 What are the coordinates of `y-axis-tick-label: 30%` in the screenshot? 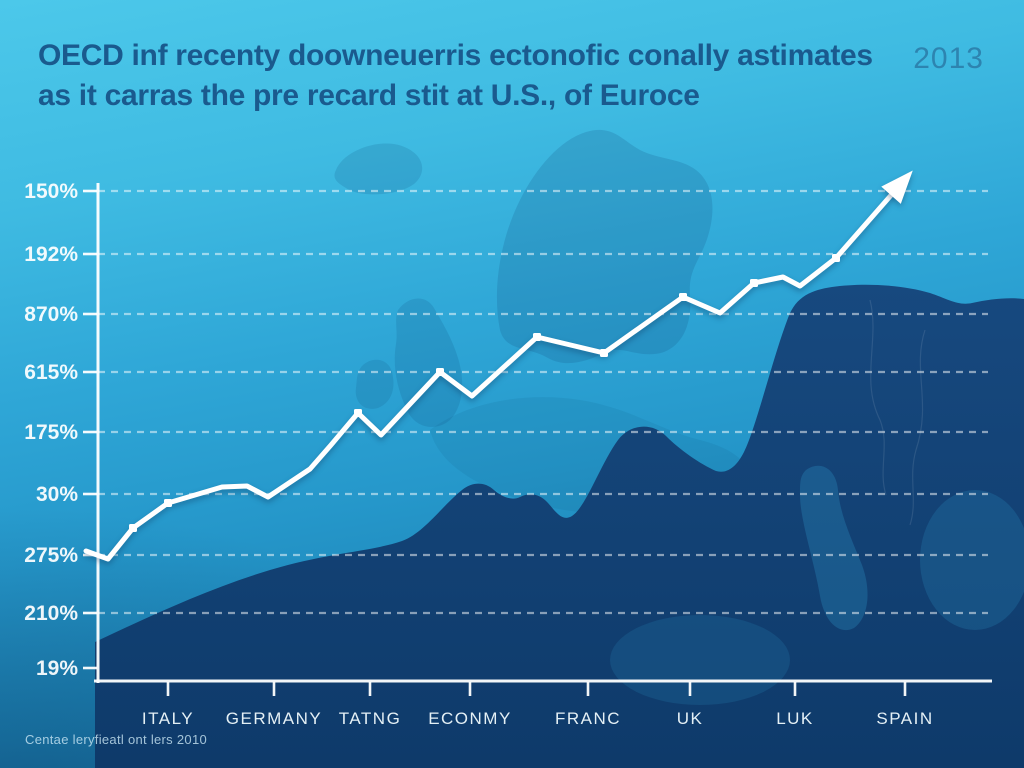 It's located at (57, 494).